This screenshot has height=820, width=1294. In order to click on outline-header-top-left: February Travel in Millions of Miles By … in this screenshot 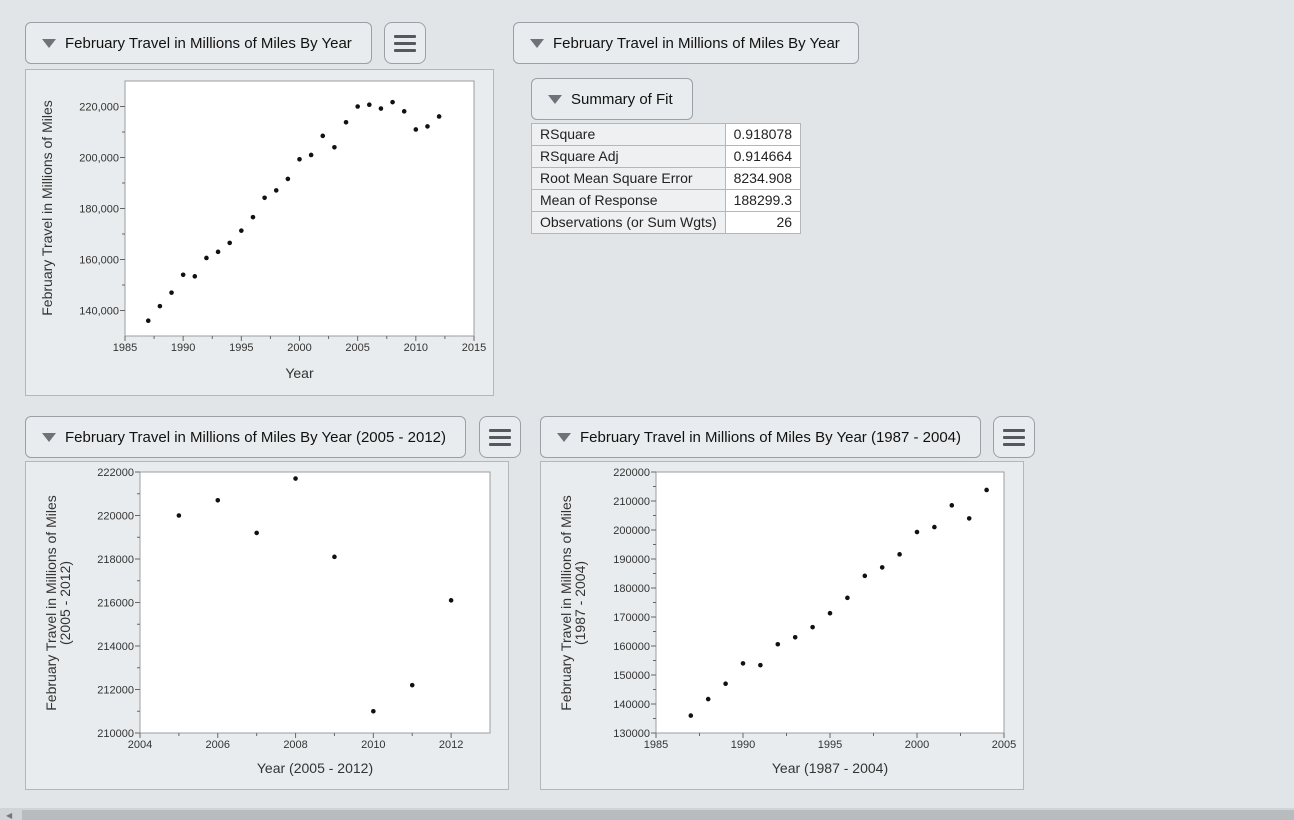, I will do `click(198, 43)`.